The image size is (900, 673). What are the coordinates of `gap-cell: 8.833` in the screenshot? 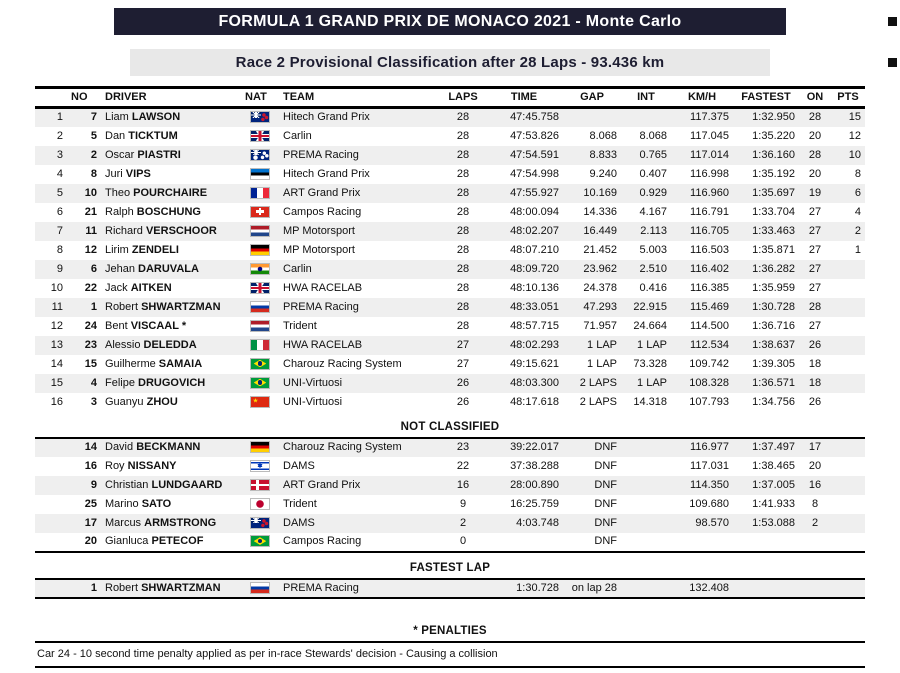 It's located at (603, 154).